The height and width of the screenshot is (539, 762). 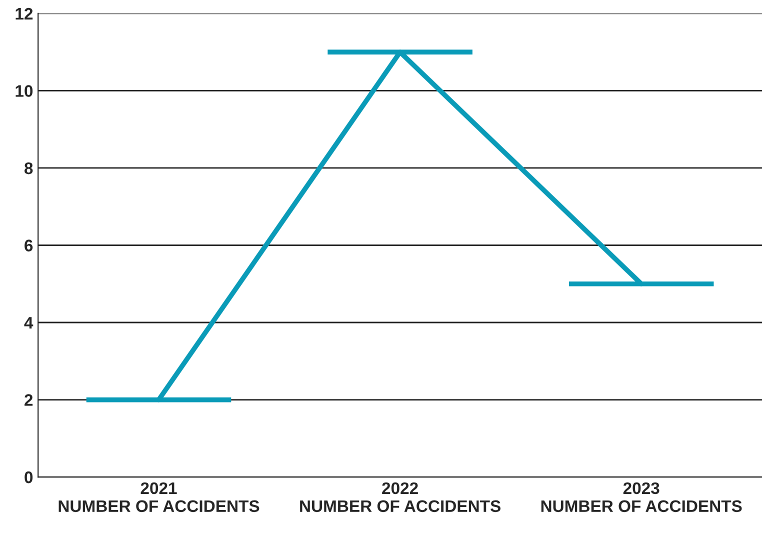 What do you see at coordinates (28, 246) in the screenshot?
I see `y-tick-label: 6` at bounding box center [28, 246].